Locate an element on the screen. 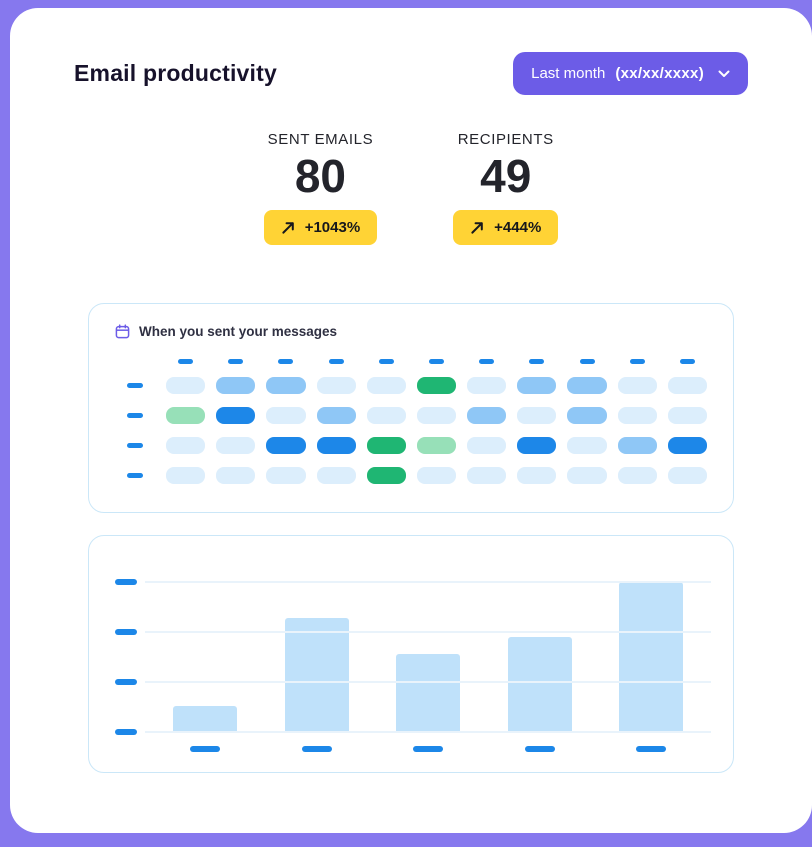 The image size is (812, 847). period-label: Last month is located at coordinates (568, 73).